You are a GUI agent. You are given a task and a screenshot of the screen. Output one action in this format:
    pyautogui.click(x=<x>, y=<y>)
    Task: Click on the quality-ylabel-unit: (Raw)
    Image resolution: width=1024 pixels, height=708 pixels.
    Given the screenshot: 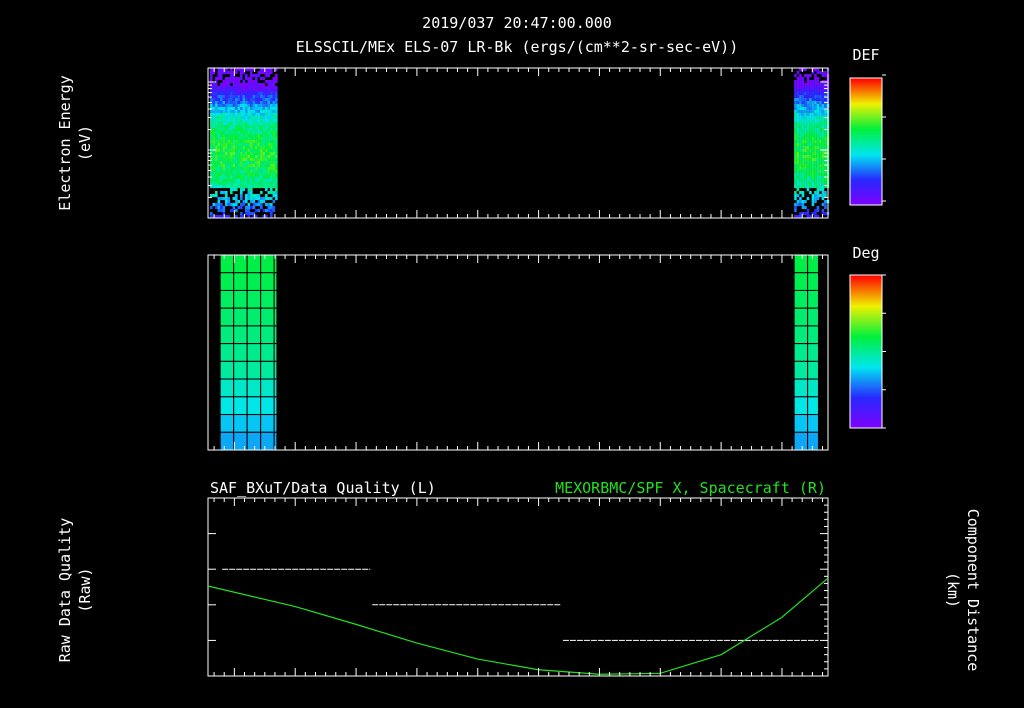 What is the action you would take?
    pyautogui.click(x=85, y=589)
    